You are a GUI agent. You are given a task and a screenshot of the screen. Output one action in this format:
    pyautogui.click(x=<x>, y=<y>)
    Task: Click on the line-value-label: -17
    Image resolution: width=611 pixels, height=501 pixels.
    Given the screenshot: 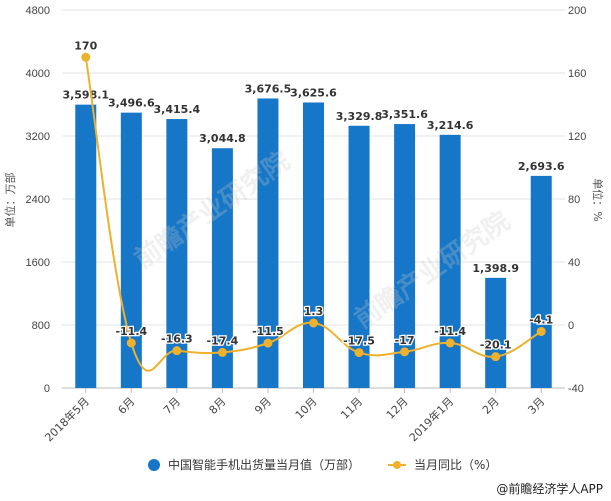 What is the action you would take?
    pyautogui.click(x=405, y=340)
    